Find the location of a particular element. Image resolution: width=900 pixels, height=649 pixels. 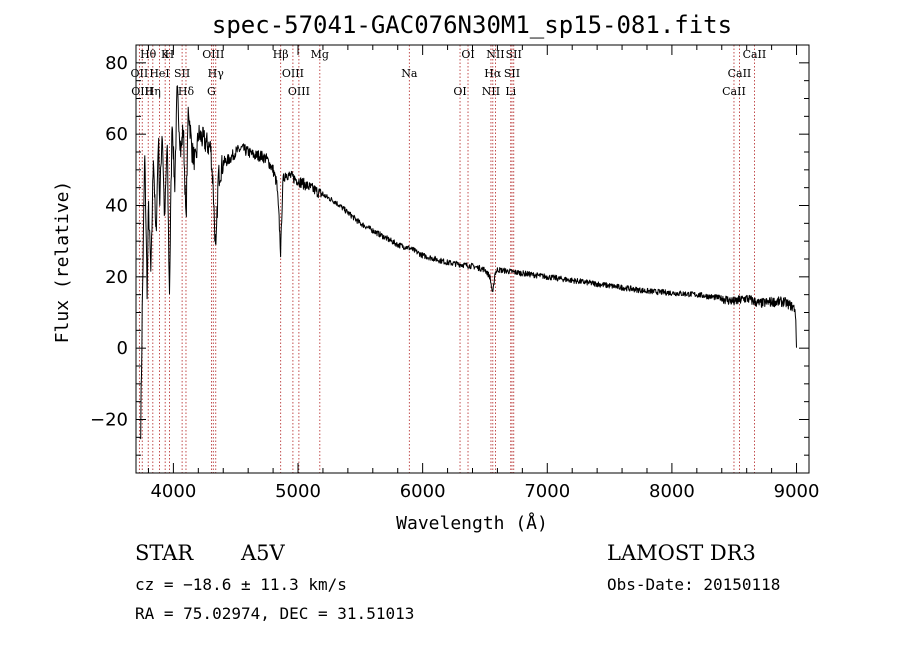

x-tick-label: 6000 is located at coordinates (423, 491).